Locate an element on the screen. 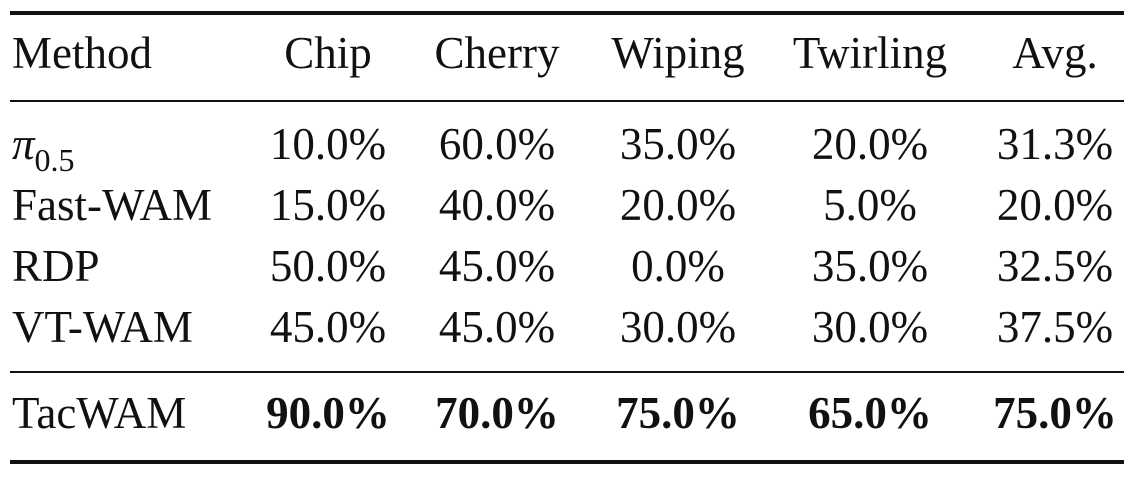  value-cell: 37.5% is located at coordinates (1055, 327).